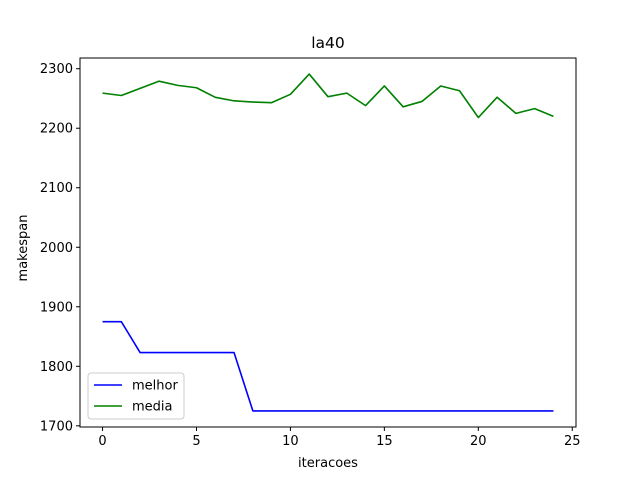 This screenshot has height=480, width=640. I want to click on y-tick-label: 2300, so click(56, 69).